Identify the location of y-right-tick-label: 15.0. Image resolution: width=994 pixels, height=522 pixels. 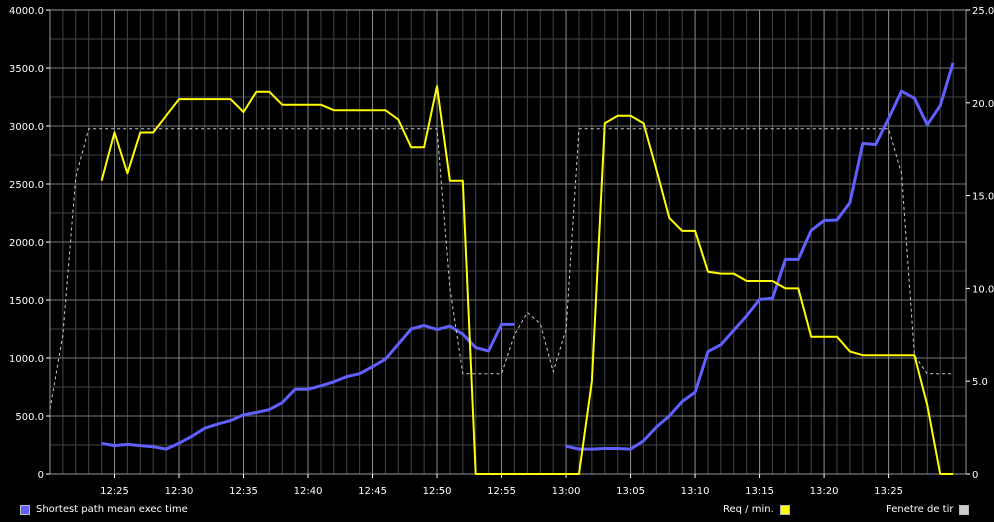
(983, 197).